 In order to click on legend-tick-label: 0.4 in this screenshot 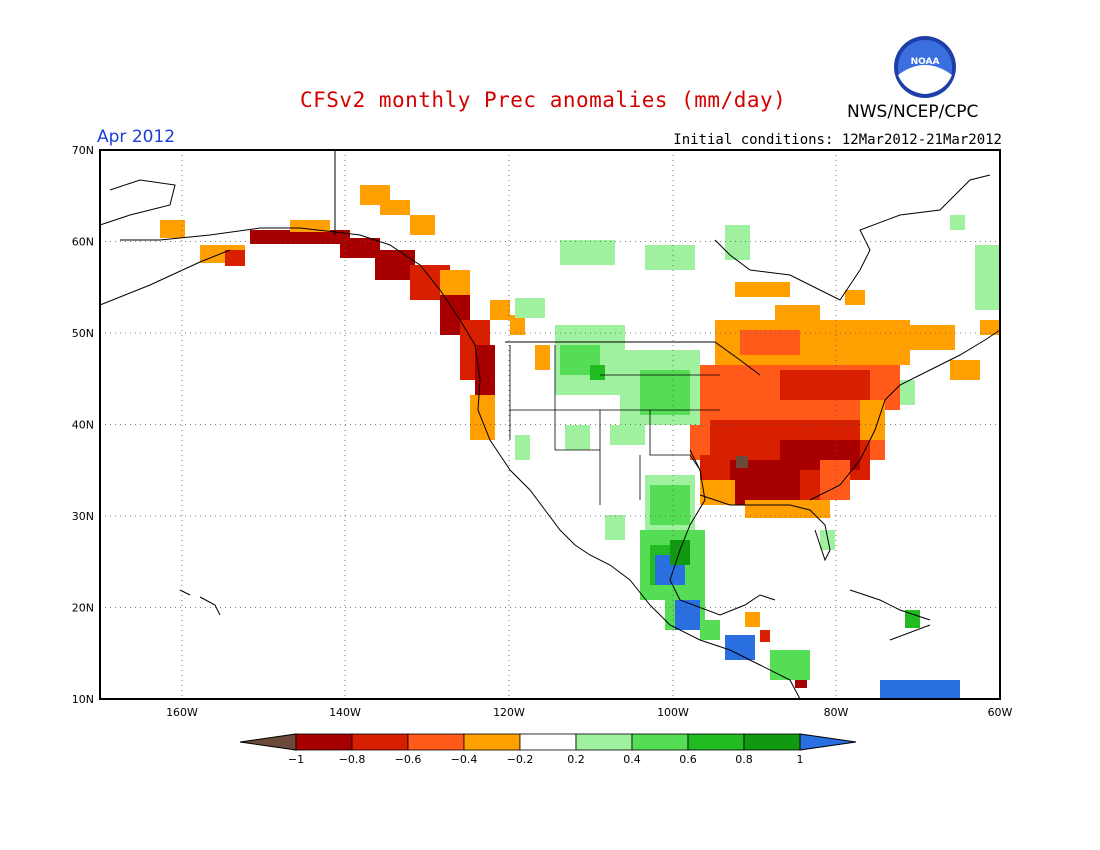, I will do `click(632, 759)`.